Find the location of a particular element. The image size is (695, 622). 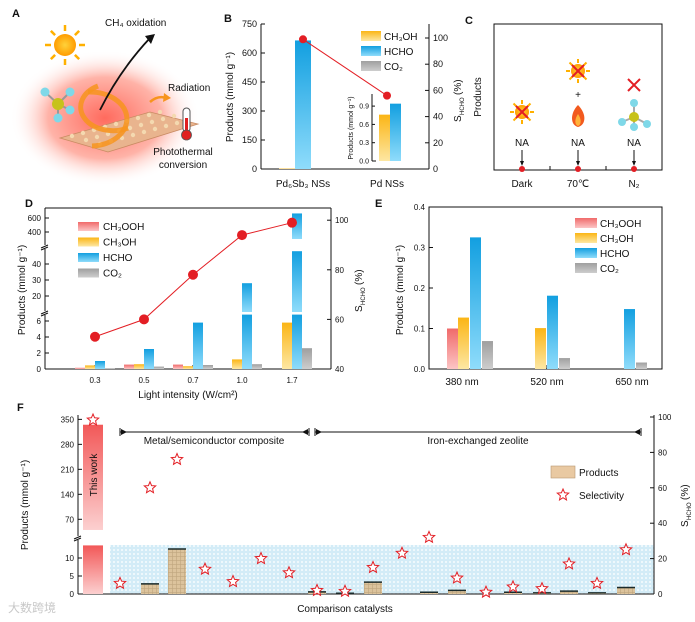

y-tick-label: 20 is located at coordinates (36, 296).